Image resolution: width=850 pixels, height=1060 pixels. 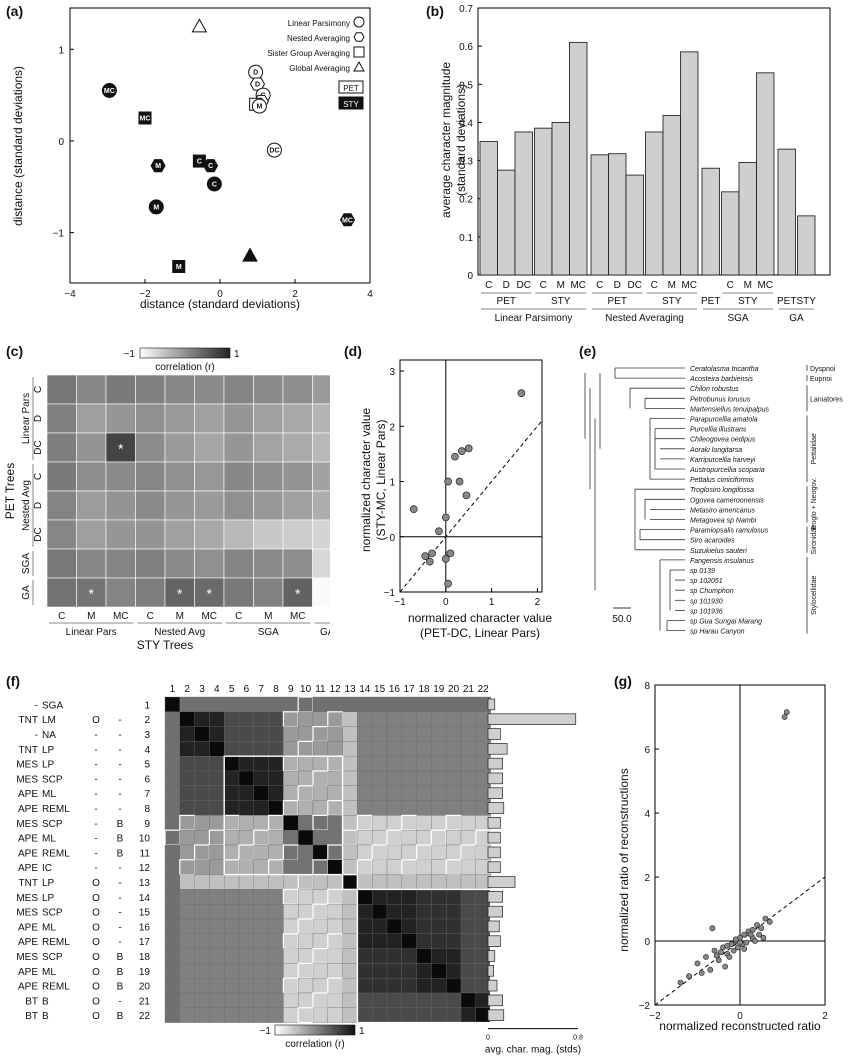 What do you see at coordinates (92, 594) in the screenshot?
I see `significance-star: *` at bounding box center [92, 594].